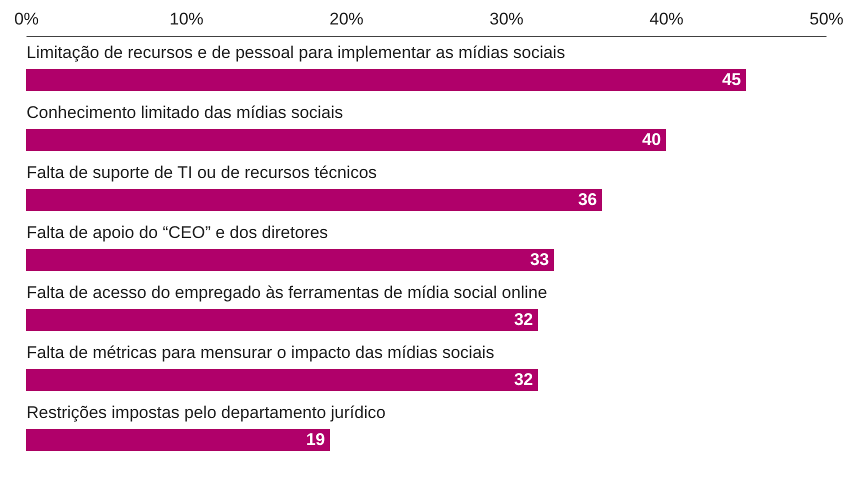 Image resolution: width=858 pixels, height=490 pixels. I want to click on x-tick-label: 0%, so click(26, 19).